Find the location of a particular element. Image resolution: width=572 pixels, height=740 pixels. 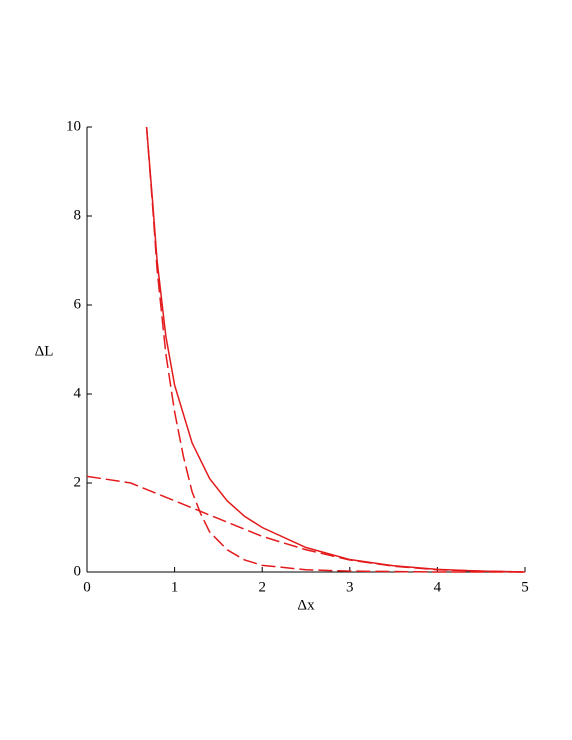

x-tick-label: 1 is located at coordinates (175, 587).